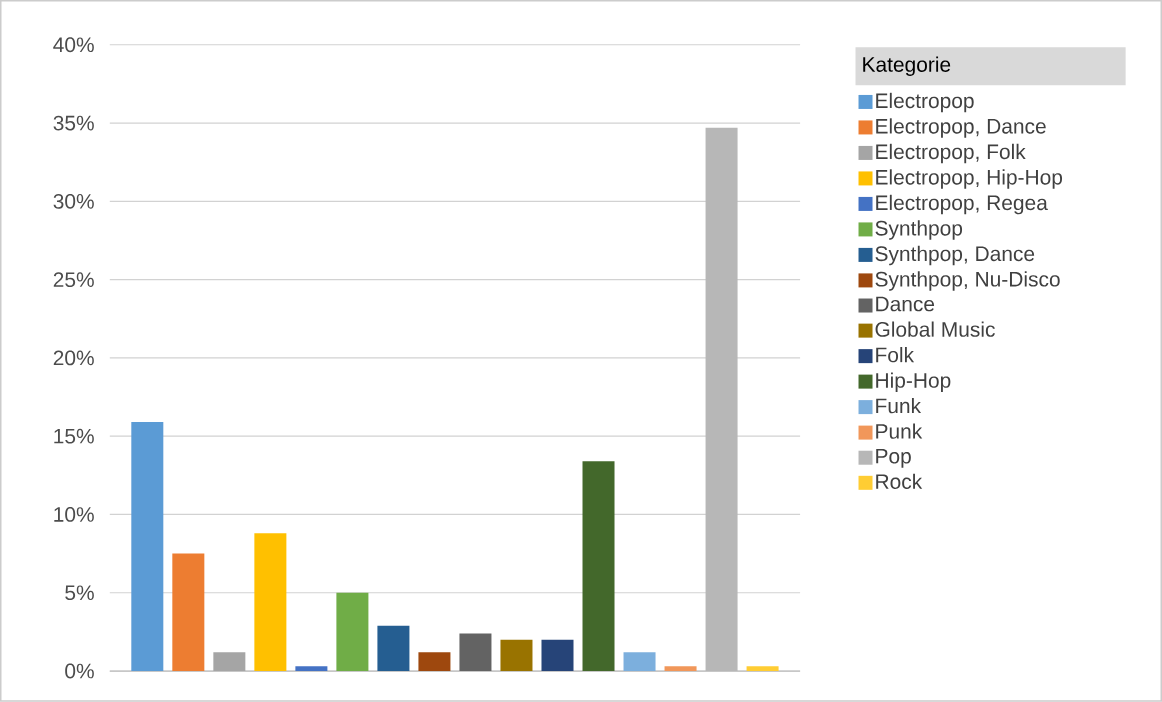  What do you see at coordinates (73, 45) in the screenshot?
I see `y-tick-label: 40%` at bounding box center [73, 45].